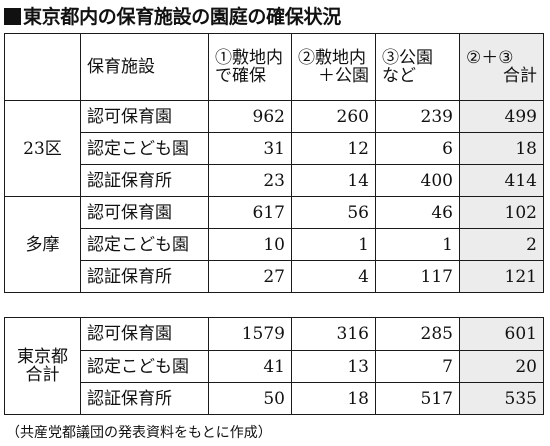 The image size is (550, 446). Describe the element at coordinates (42, 357) in the screenshot. I see `area-label-line1: 東京都` at that location.